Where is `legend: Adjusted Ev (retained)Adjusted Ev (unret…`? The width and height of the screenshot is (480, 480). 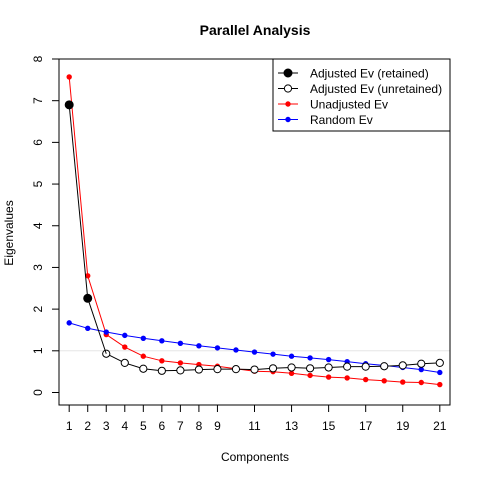 legend: Adjusted Ev (retained)Adjusted Ev (unret… is located at coordinates (361, 95).